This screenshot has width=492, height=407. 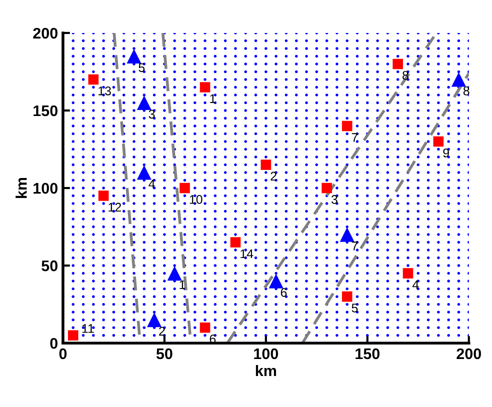 I want to click on annotation: 14, so click(x=247, y=253).